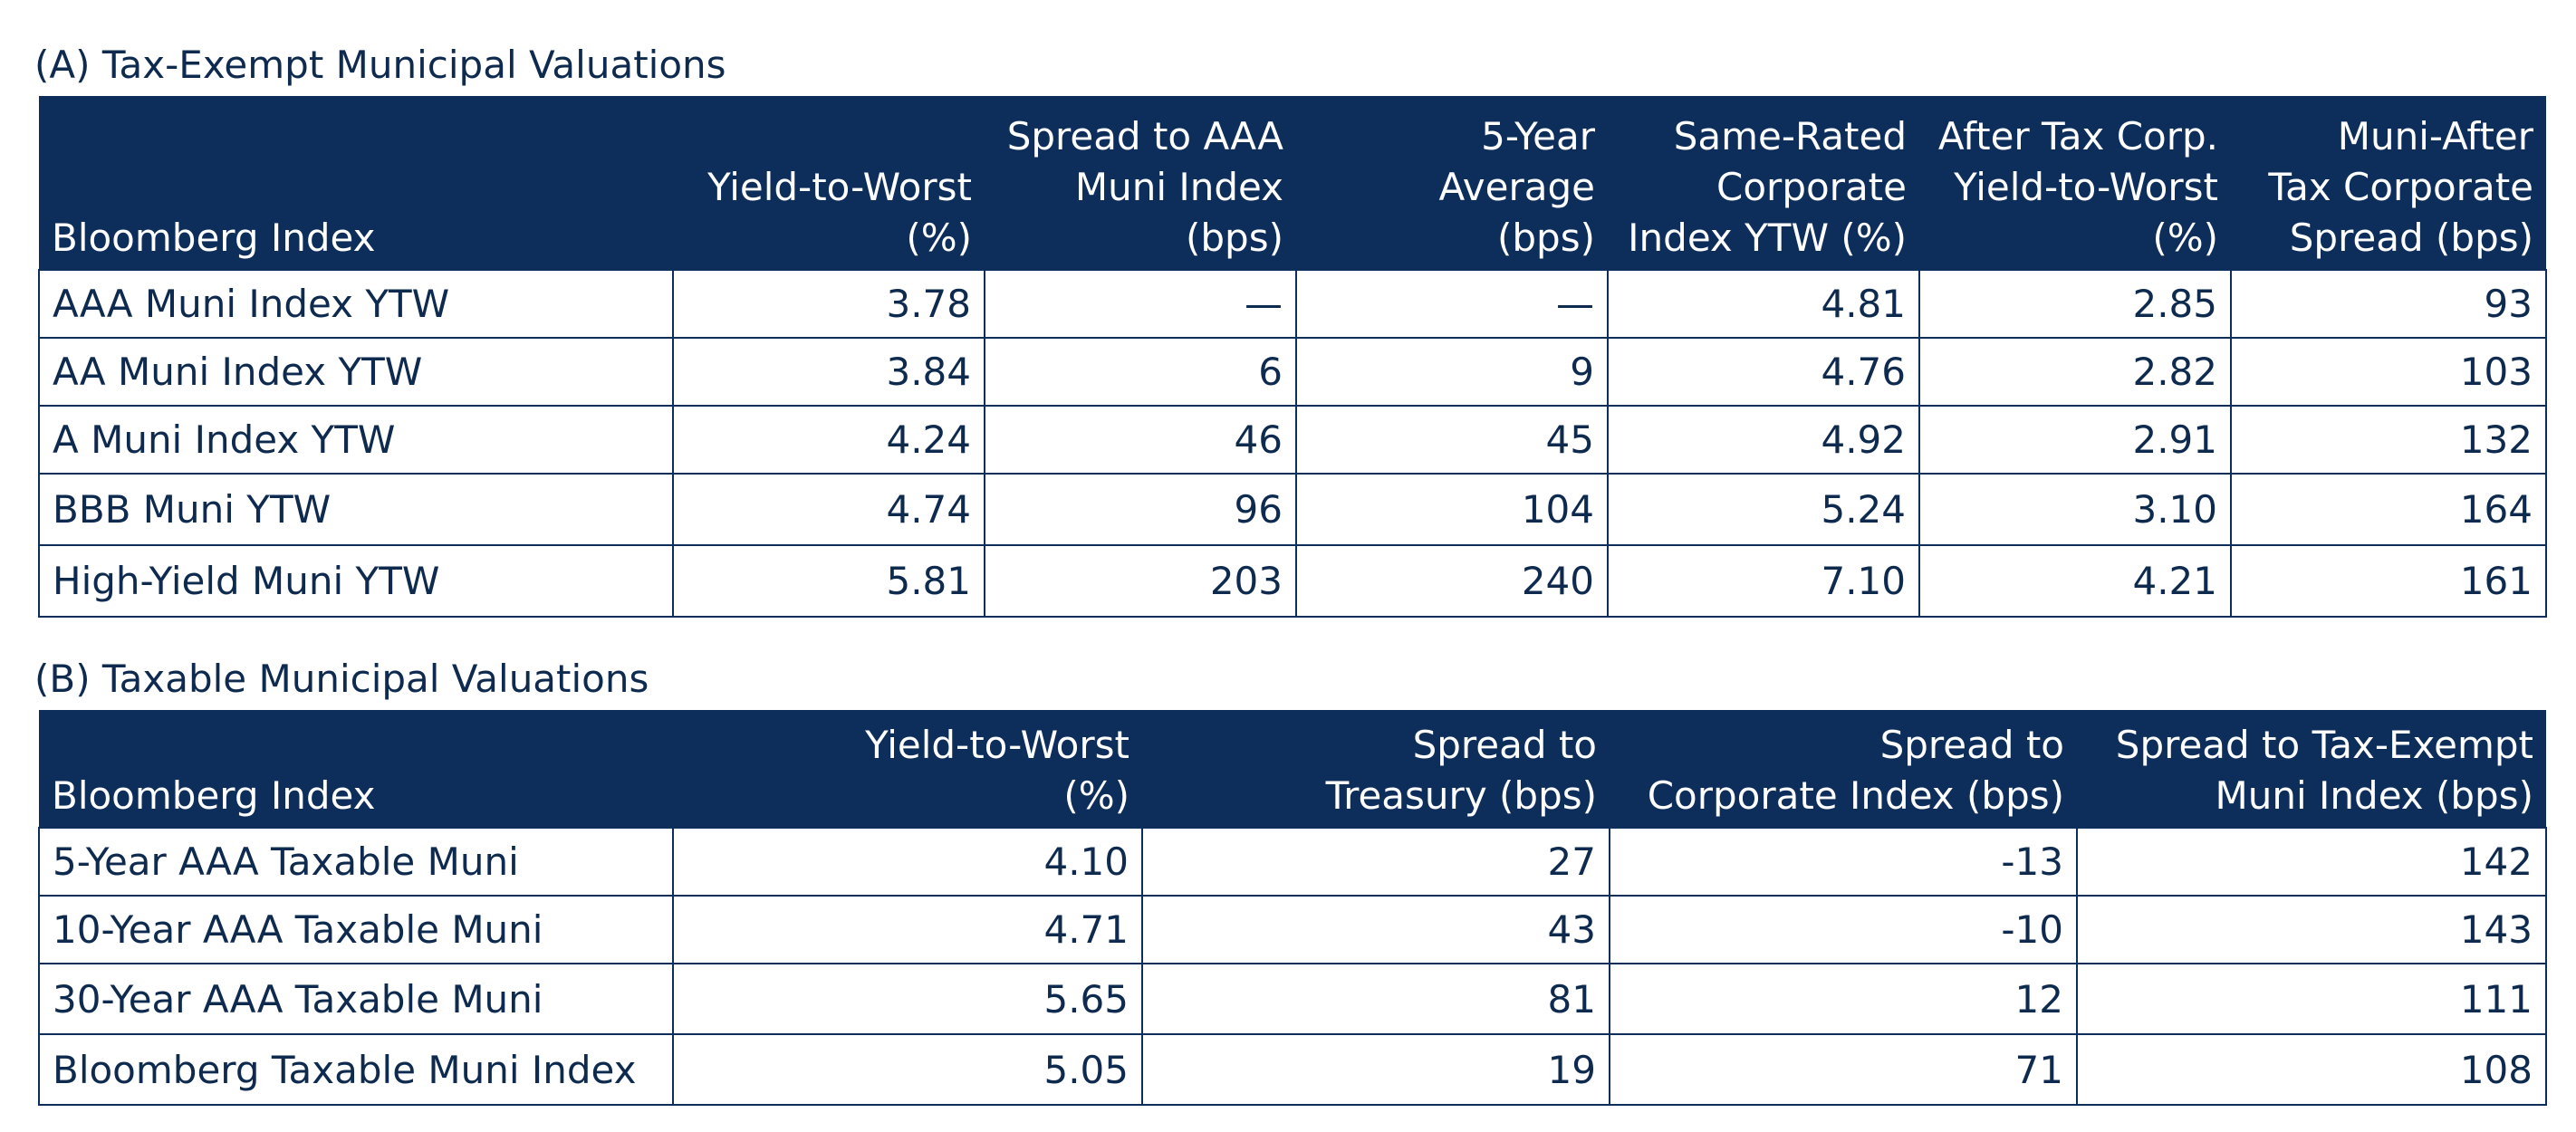  I want to click on cell-5-year-average: 240, so click(1452, 581).